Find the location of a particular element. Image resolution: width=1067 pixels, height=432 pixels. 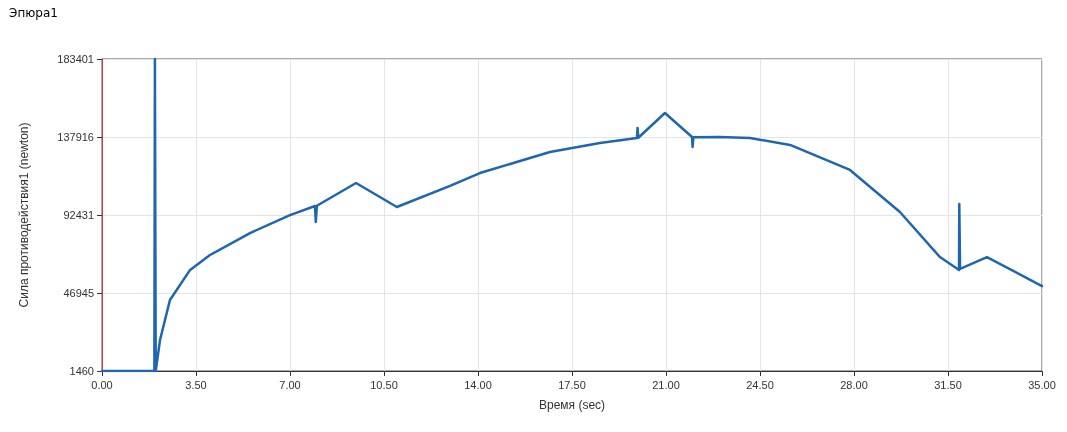

y-axis-title: Сила противодействия1 (newton) is located at coordinates (24, 215).